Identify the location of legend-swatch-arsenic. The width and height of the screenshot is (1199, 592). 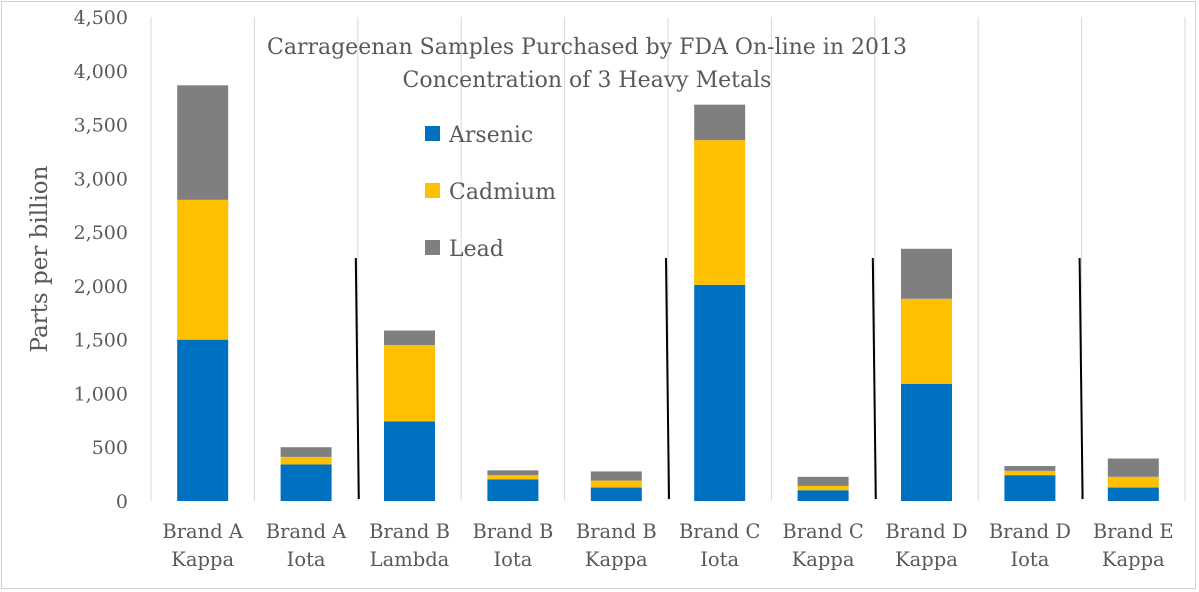
(432, 133).